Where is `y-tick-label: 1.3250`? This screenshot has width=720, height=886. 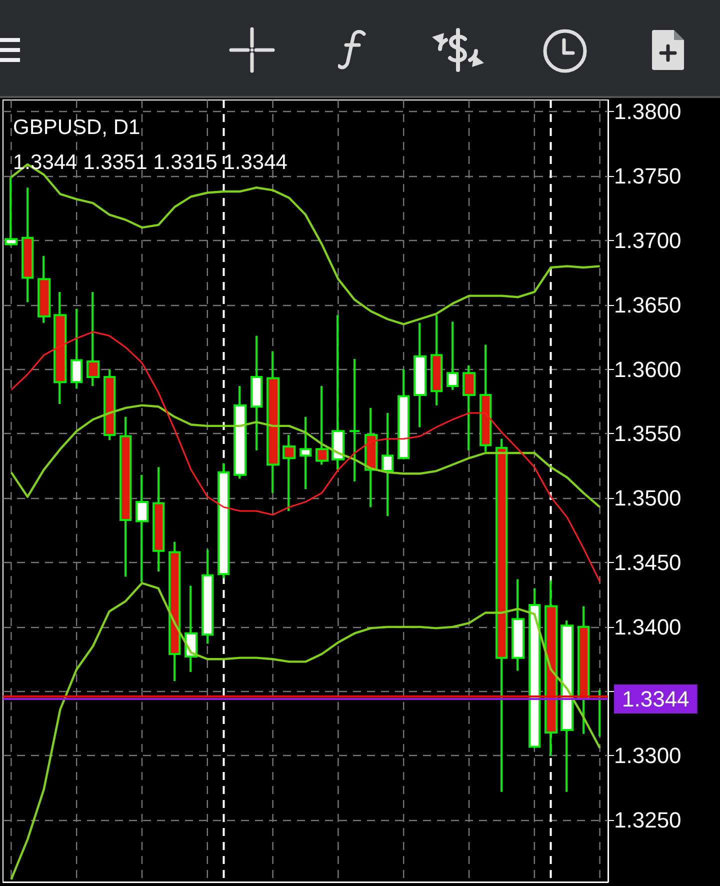 y-tick-label: 1.3250 is located at coordinates (648, 820).